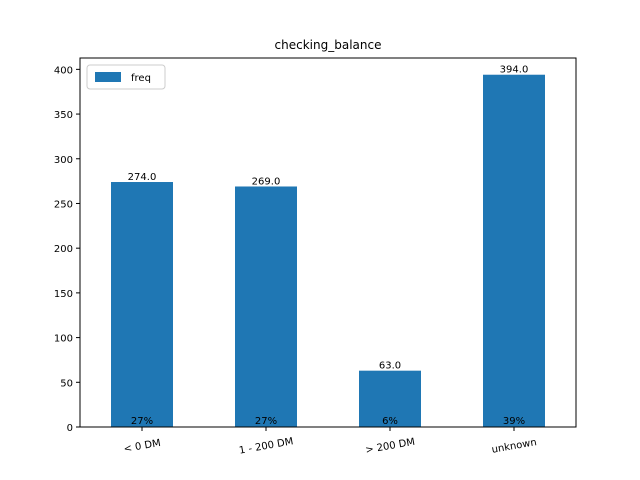 This screenshot has width=640, height=480. What do you see at coordinates (63, 339) in the screenshot?
I see `y-tick-label: 100` at bounding box center [63, 339].